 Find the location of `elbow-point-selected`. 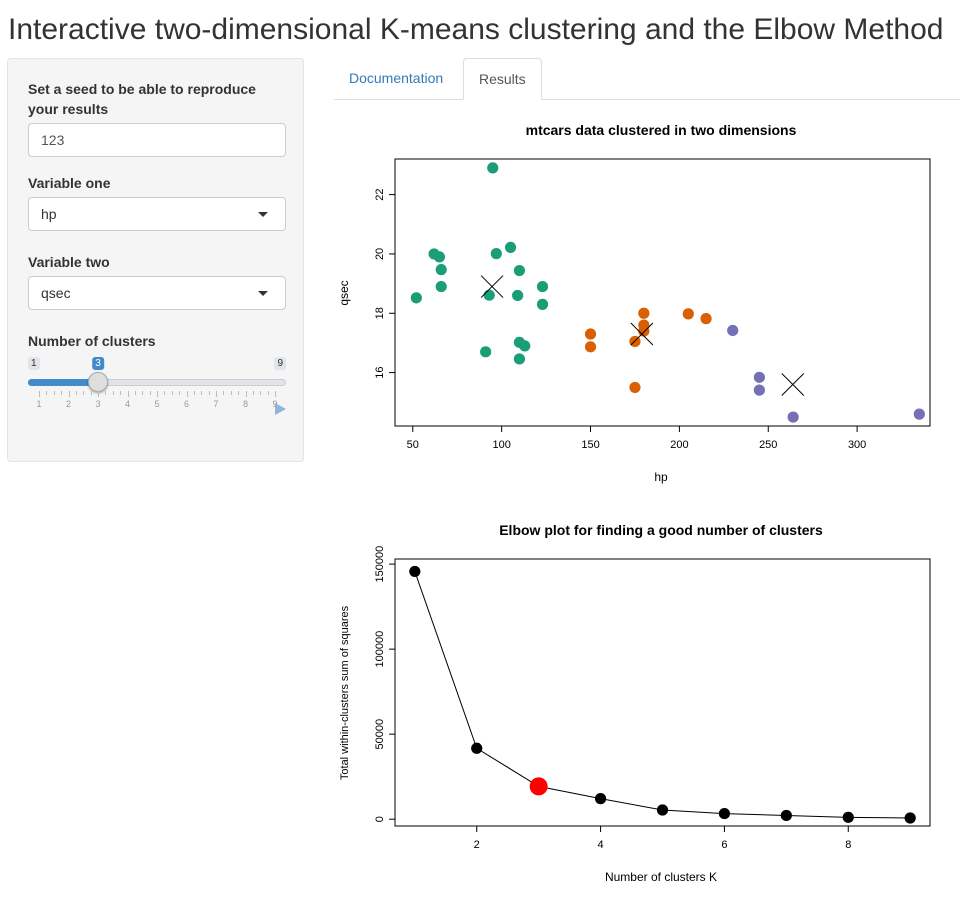

elbow-point-selected is located at coordinates (538, 786).